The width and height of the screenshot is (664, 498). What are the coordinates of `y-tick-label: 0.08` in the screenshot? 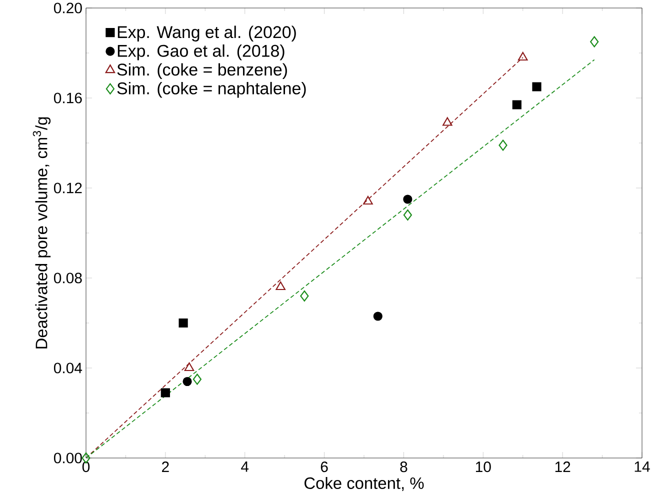 It's located at (68, 278).